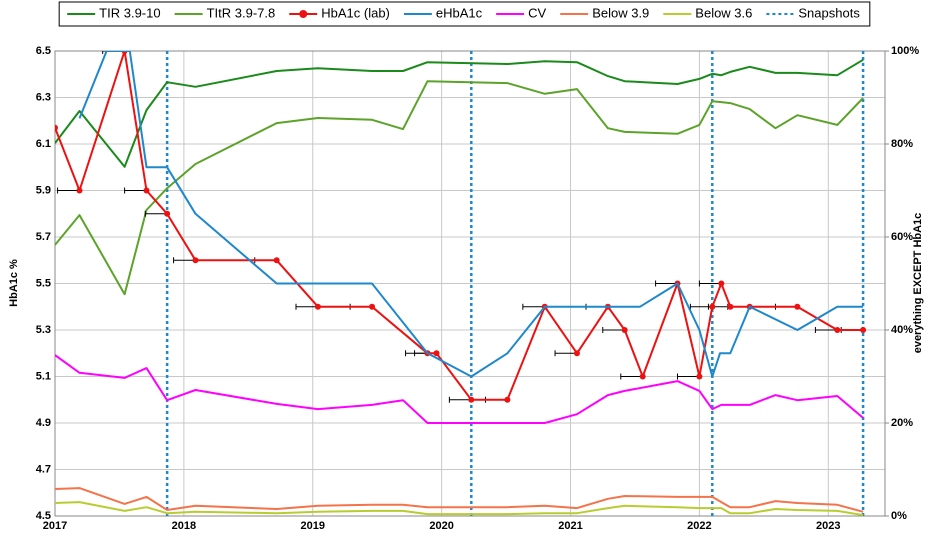  What do you see at coordinates (43, 423) in the screenshot?
I see `y-tick-label: 4.9` at bounding box center [43, 423].